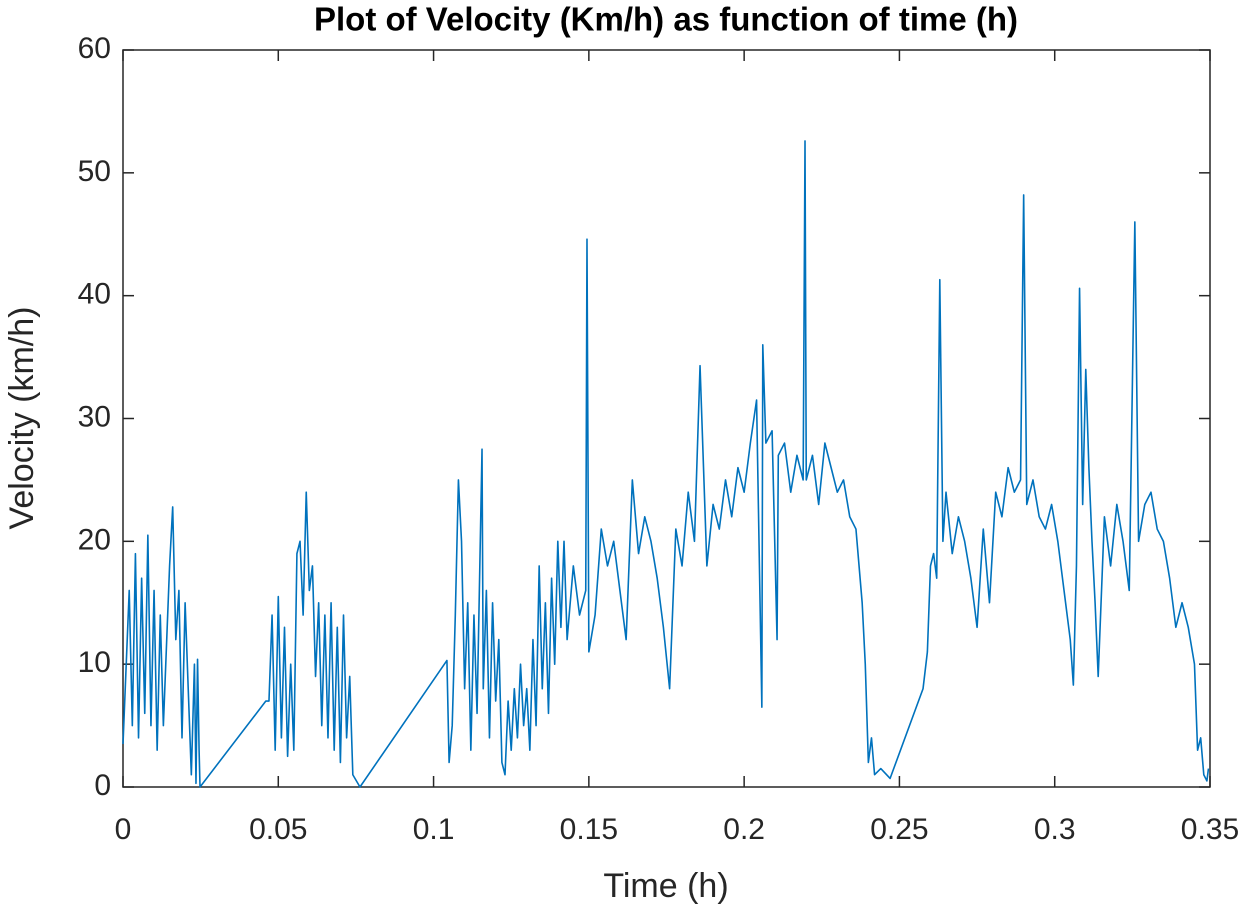 The width and height of the screenshot is (1253, 919). What do you see at coordinates (22, 418) in the screenshot?
I see `y-axis-label: Velocity (km/h)` at bounding box center [22, 418].